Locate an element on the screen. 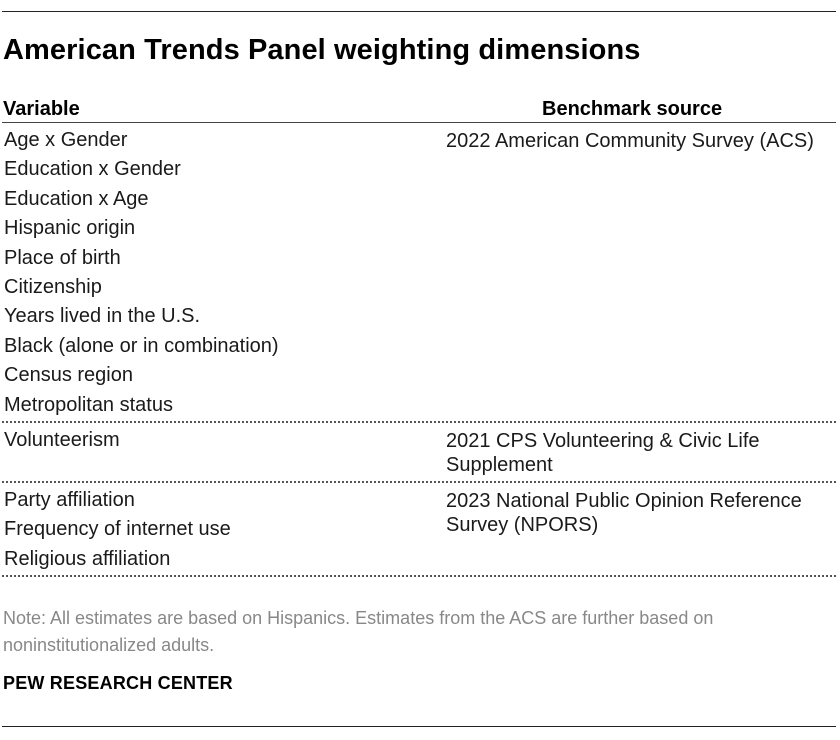 This screenshot has height=740, width=840. bottom-rule is located at coordinates (419, 726).